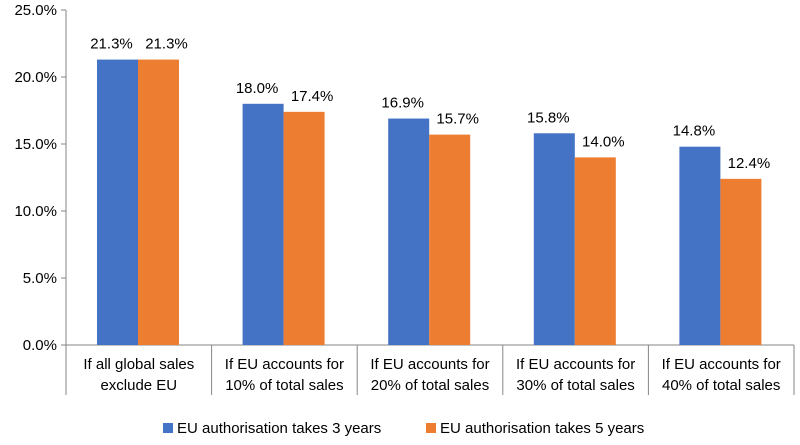  Describe the element at coordinates (40, 278) in the screenshot. I see `y-tick-label: 5.0%` at that location.